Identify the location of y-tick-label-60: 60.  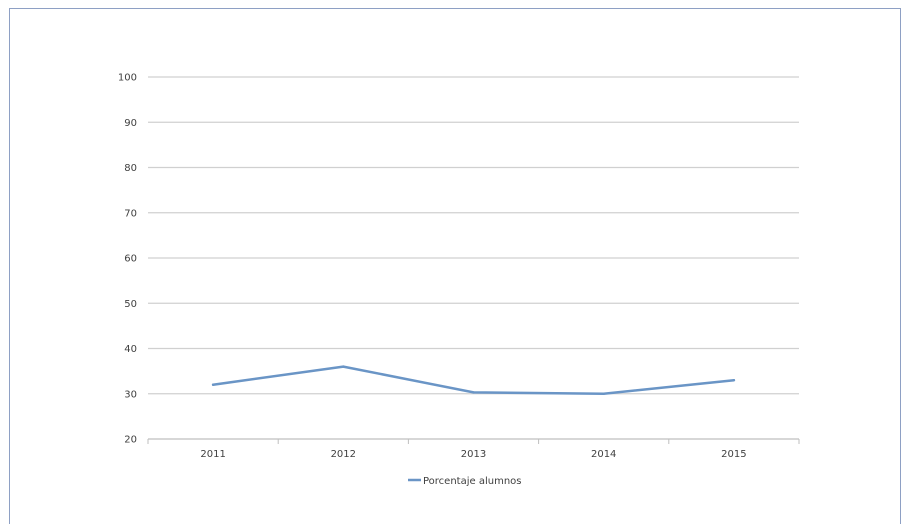
(130, 259).